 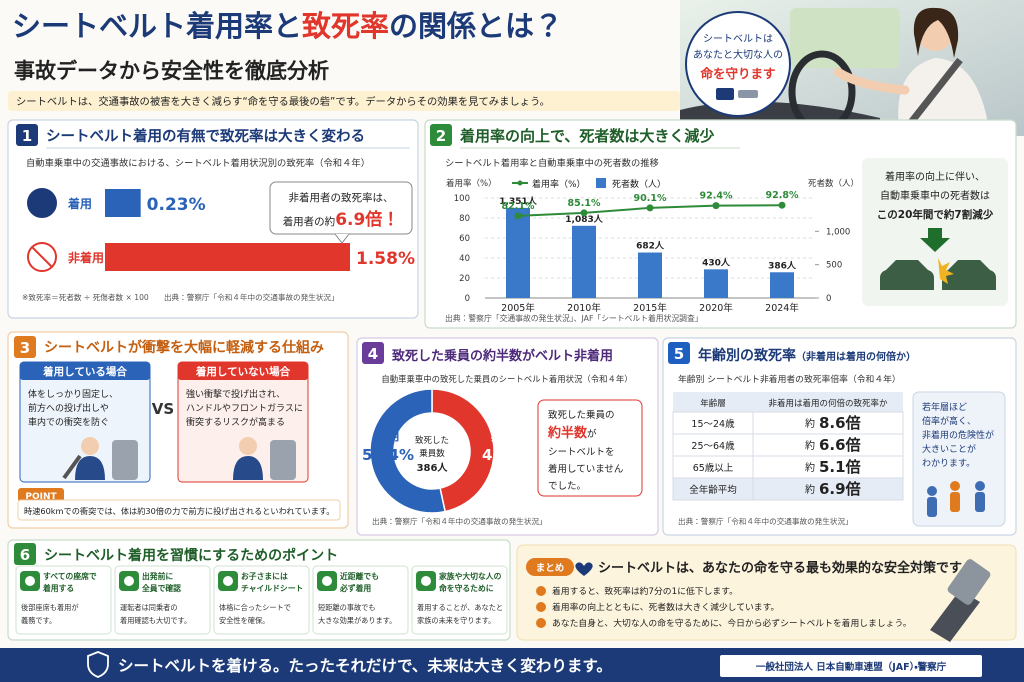 What do you see at coordinates (41, 497) in the screenshot?
I see `point-label: POINT` at bounding box center [41, 497].